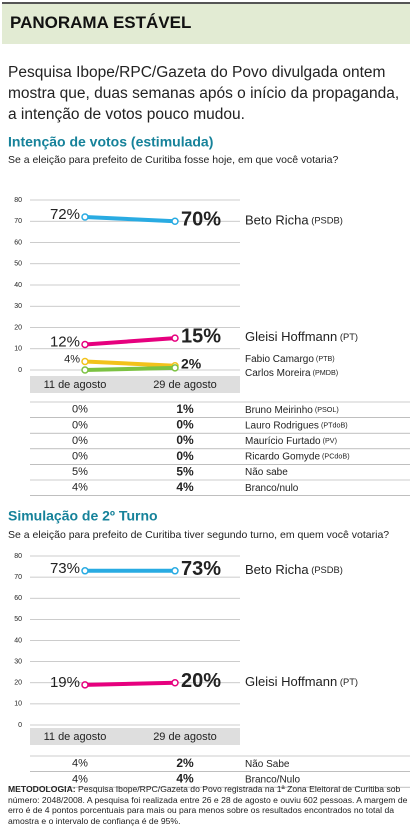 This screenshot has width=414, height=832. Describe the element at coordinates (185, 409) in the screenshot. I see `table-value: 1%` at that location.